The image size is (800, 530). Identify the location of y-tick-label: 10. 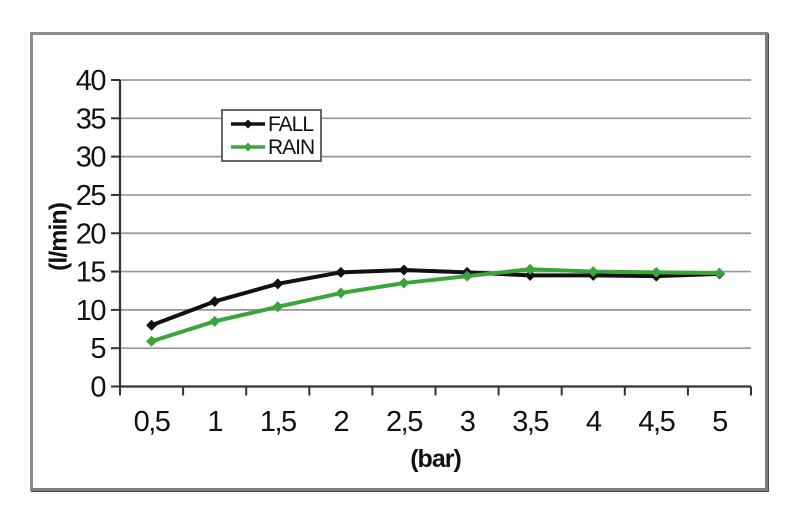
(91, 311).